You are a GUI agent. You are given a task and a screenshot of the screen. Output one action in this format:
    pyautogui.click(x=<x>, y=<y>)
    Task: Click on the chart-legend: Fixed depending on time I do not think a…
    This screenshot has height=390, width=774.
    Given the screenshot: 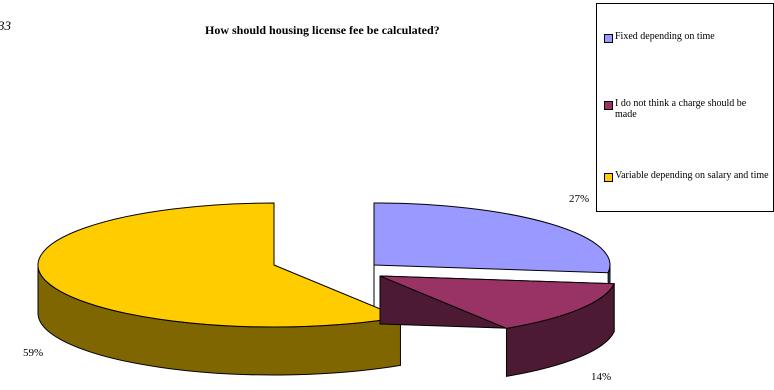 What is the action you would take?
    pyautogui.click(x=685, y=107)
    